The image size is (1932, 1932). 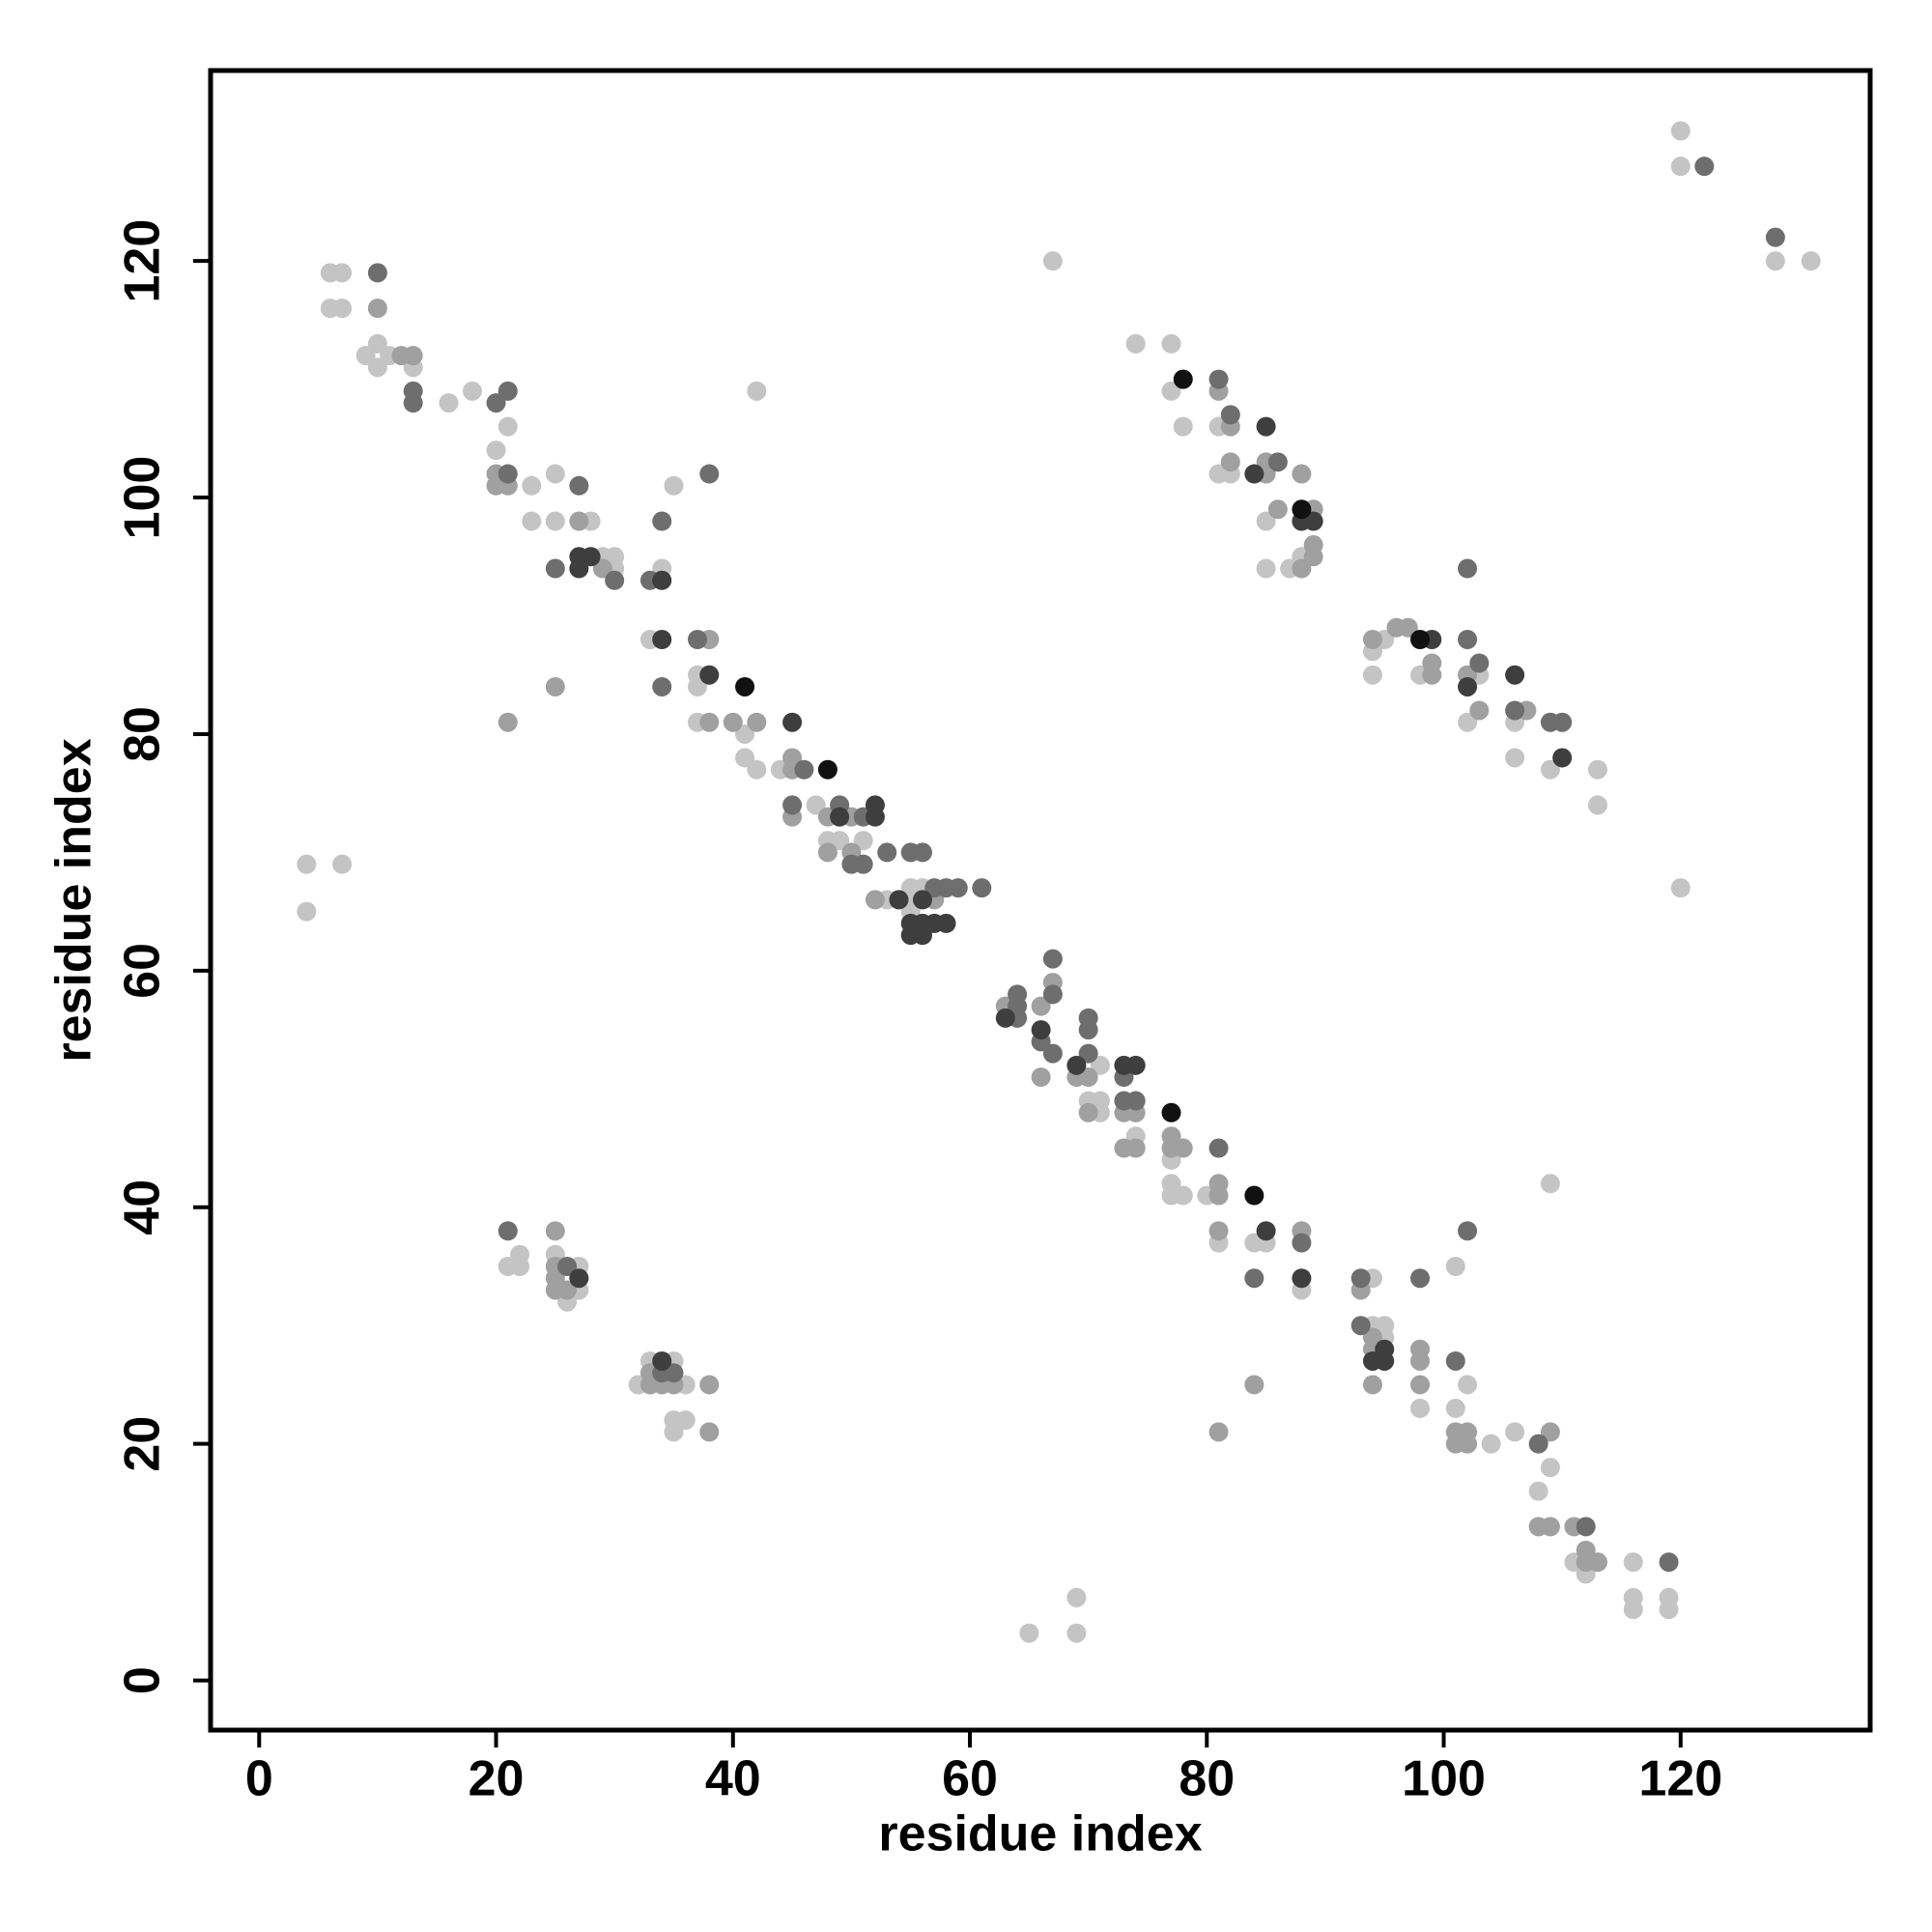 What do you see at coordinates (497, 1779) in the screenshot?
I see `x-tick-label: 20` at bounding box center [497, 1779].